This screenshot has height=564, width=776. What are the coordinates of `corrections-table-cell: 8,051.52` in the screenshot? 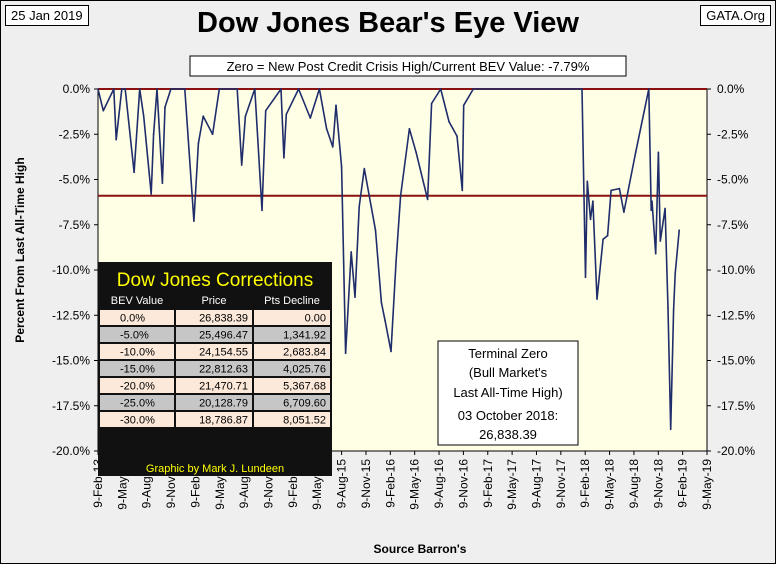 It's located at (304, 421).